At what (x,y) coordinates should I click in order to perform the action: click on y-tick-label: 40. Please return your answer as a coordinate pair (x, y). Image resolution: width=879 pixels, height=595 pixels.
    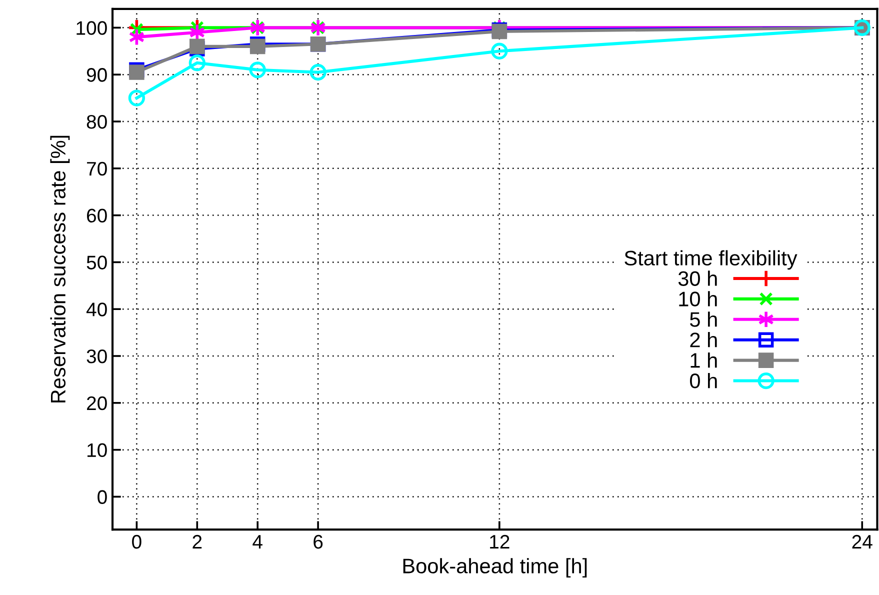
    Looking at the image, I should click on (96, 309).